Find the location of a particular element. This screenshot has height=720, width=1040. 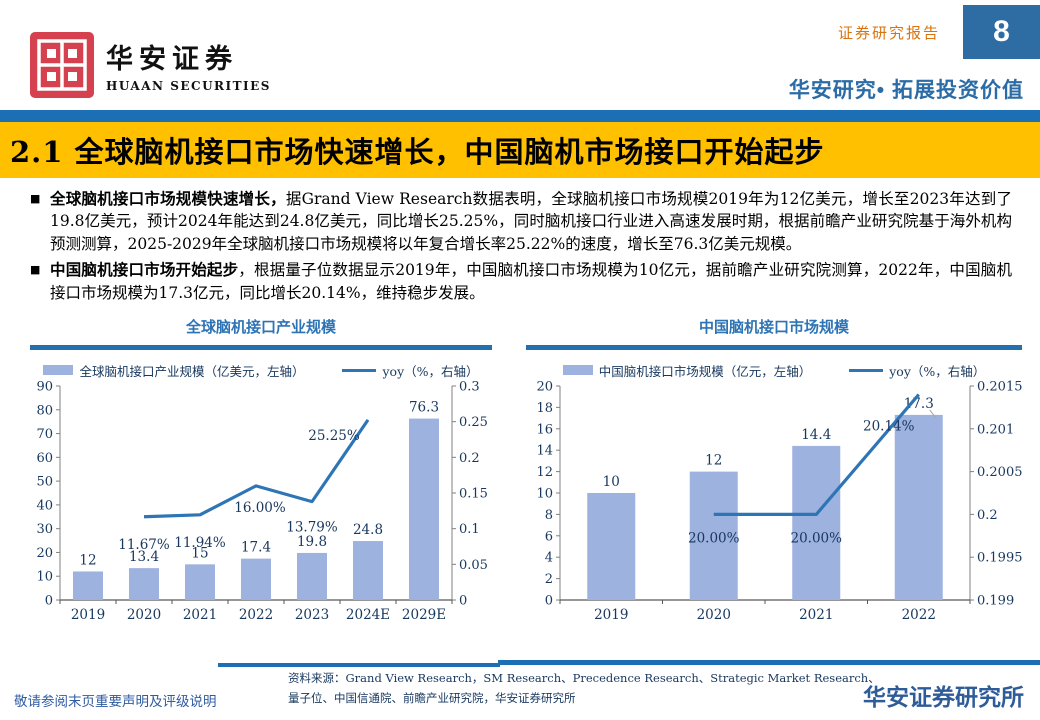

svg-text: 0.1995 is located at coordinates (999, 558).